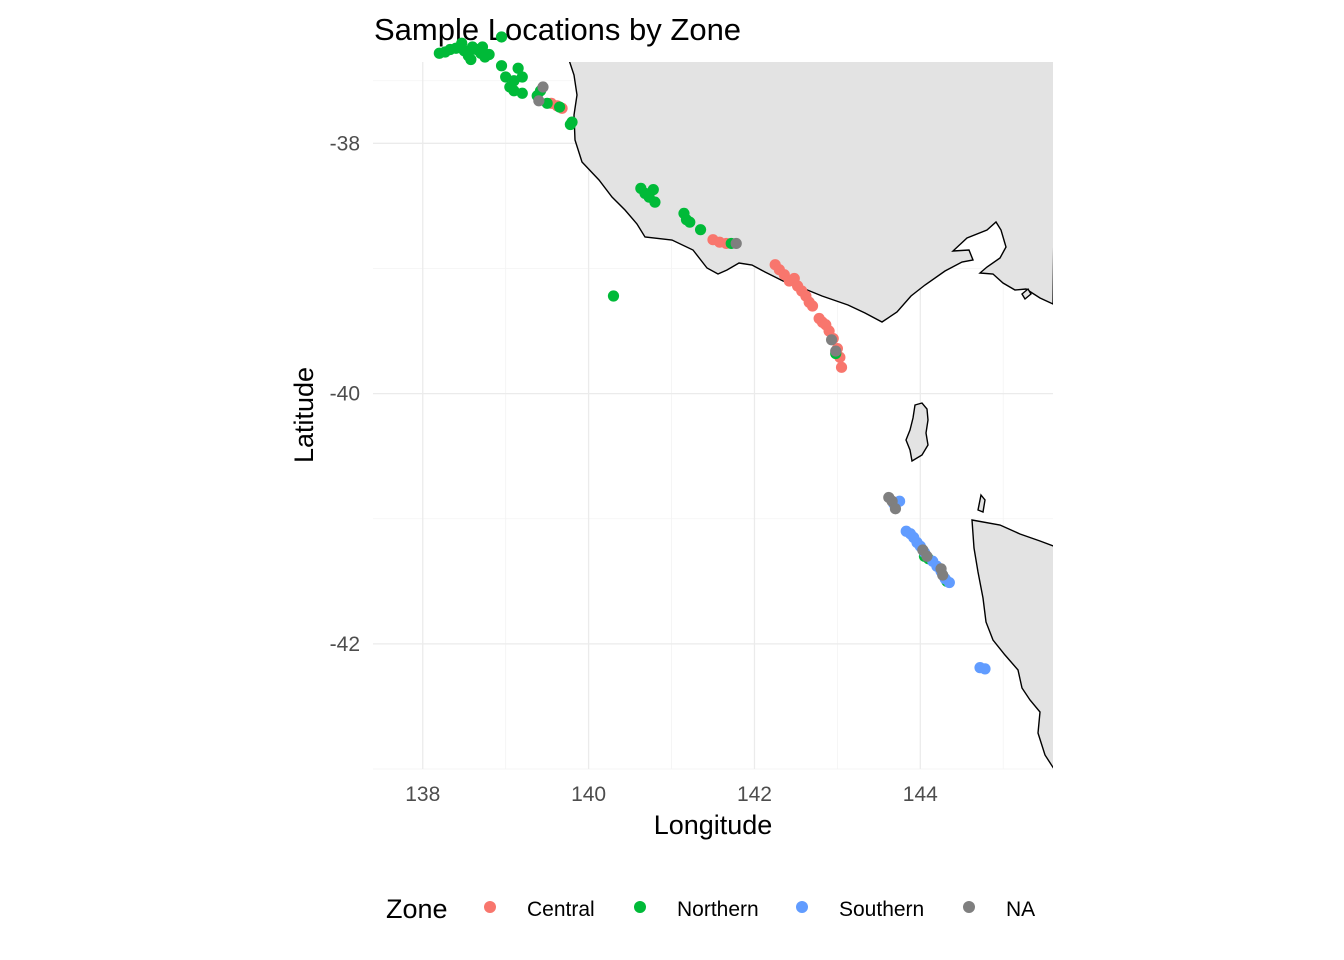 Image resolution: width=1344 pixels, height=960 pixels. Describe the element at coordinates (304, 415) in the screenshot. I see `y-axis-title: Latitude` at that location.